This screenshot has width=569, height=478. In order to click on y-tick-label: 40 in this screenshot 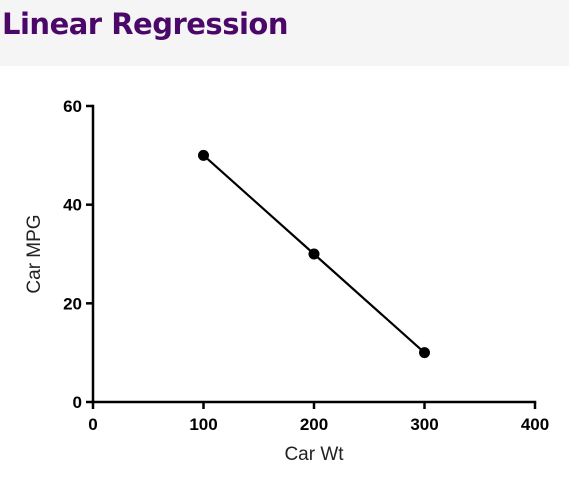, I will do `click(72, 205)`.